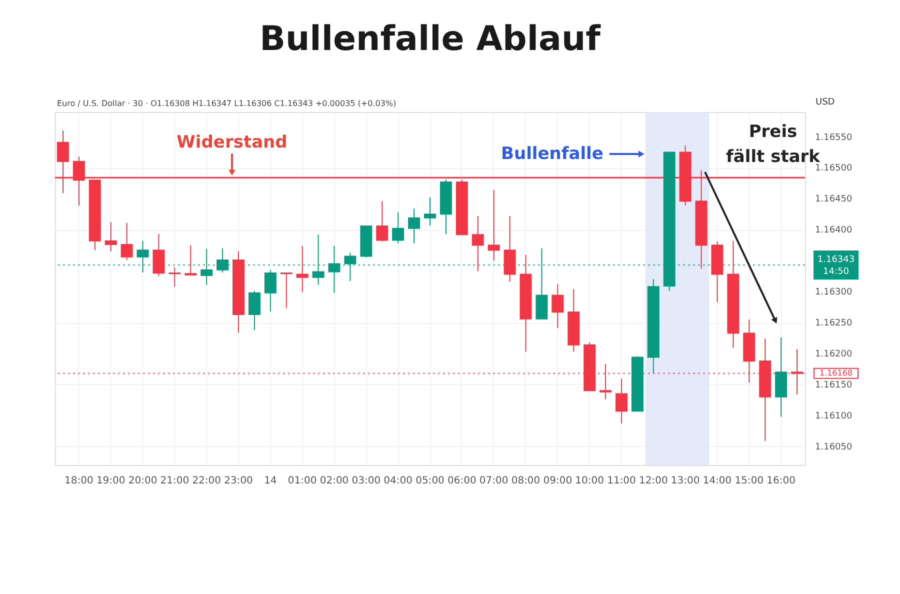 This screenshot has height=594, width=900. Describe the element at coordinates (781, 481) in the screenshot. I see `x-tick-label: 16:00` at that location.